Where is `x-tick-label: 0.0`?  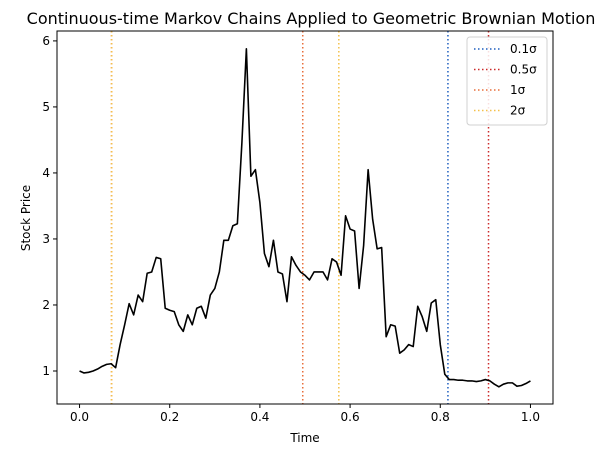
x-tick-label: 0.0 is located at coordinates (79, 417).